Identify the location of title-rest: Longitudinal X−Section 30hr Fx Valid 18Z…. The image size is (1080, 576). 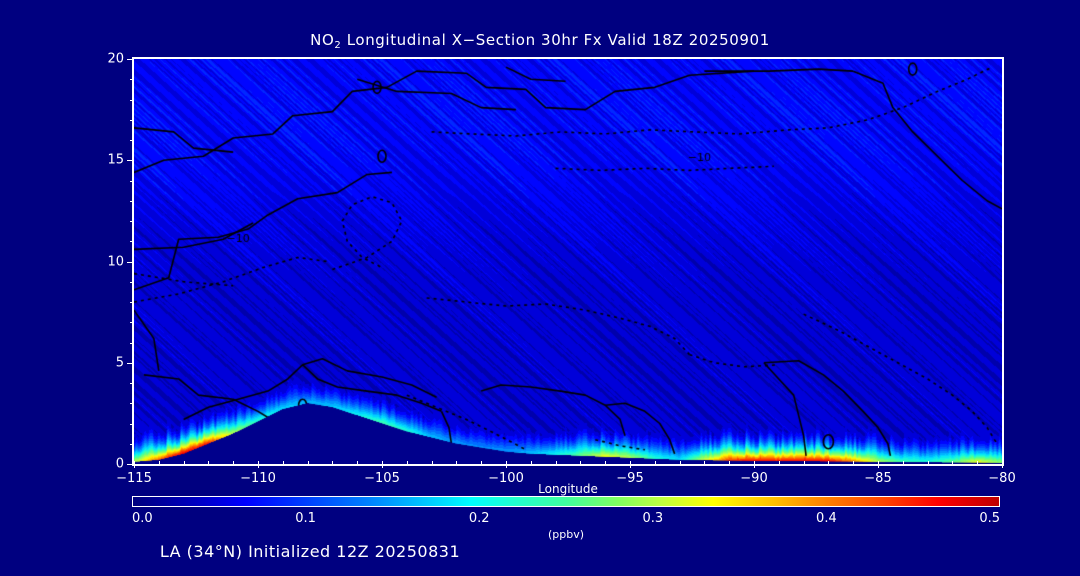
(555, 40).